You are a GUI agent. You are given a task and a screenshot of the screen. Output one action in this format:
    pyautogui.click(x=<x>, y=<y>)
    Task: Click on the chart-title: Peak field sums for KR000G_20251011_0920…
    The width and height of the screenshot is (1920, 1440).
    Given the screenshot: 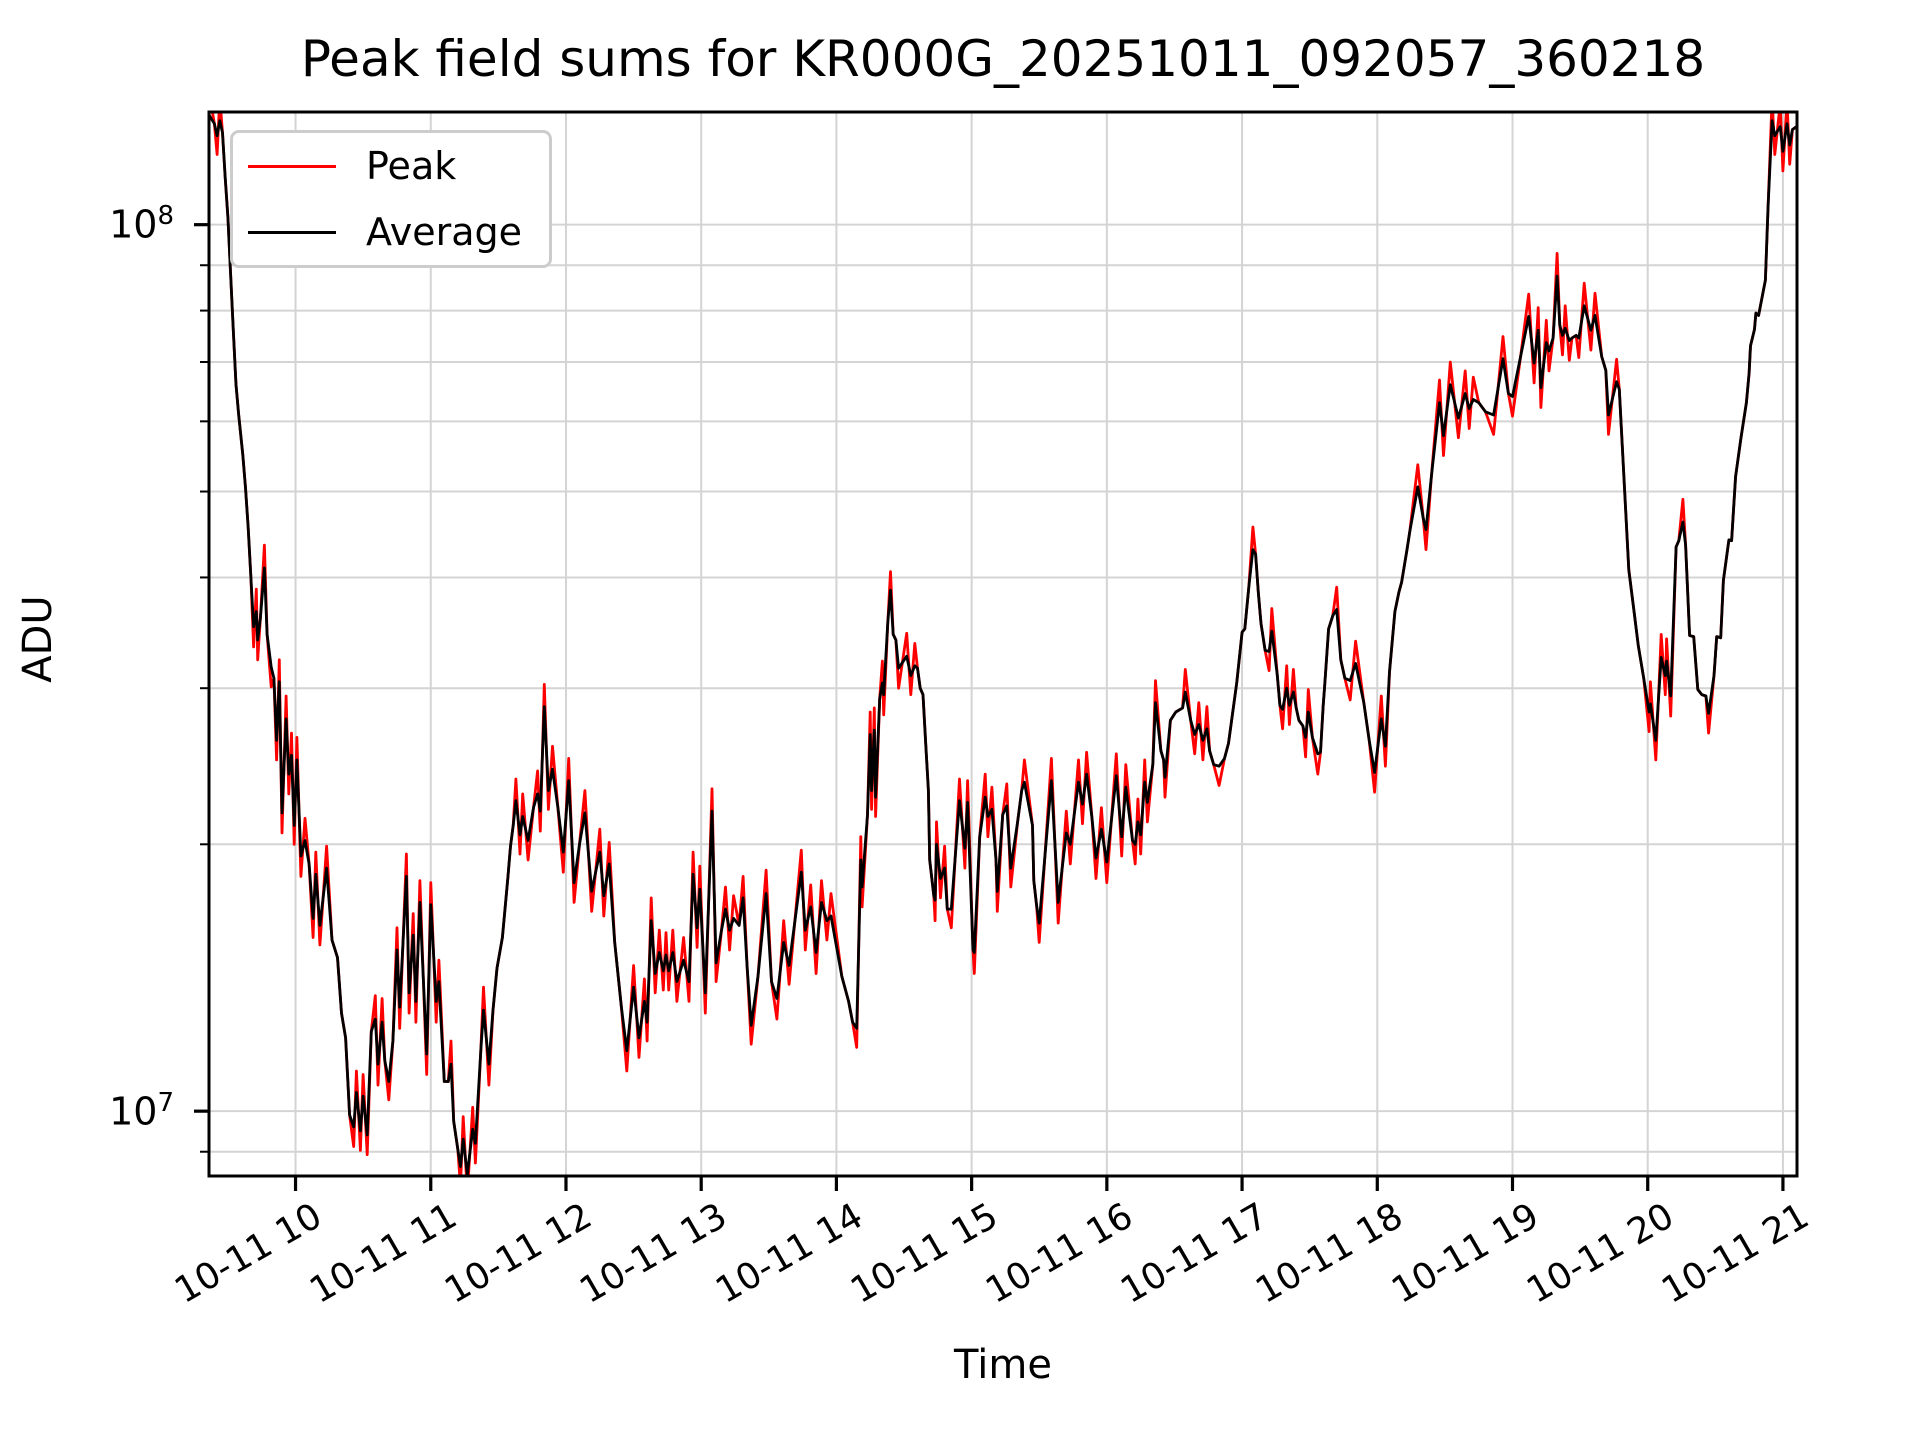 What is the action you would take?
    pyautogui.click(x=1003, y=59)
    